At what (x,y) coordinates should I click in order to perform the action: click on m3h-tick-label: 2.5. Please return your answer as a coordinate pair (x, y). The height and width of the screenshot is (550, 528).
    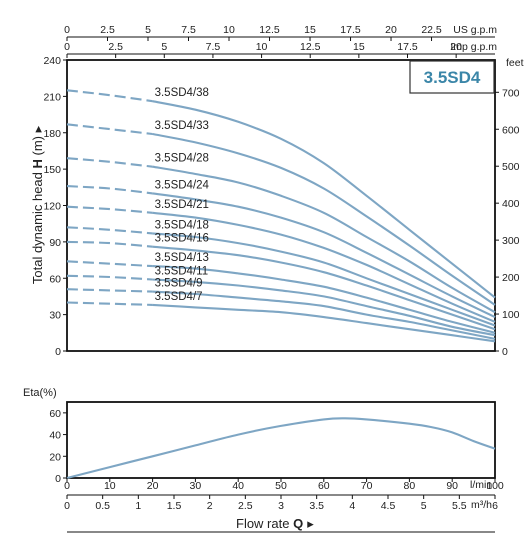
    Looking at the image, I should click on (245, 506).